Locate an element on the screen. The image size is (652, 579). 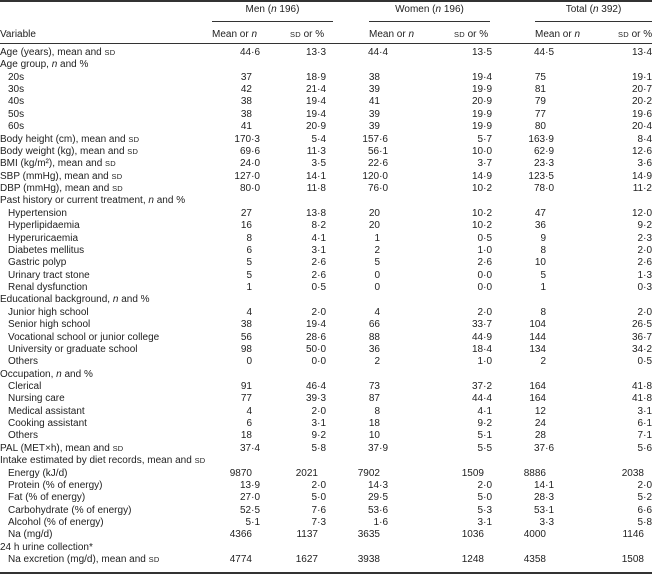
row-label: 30s is located at coordinates (16, 90).